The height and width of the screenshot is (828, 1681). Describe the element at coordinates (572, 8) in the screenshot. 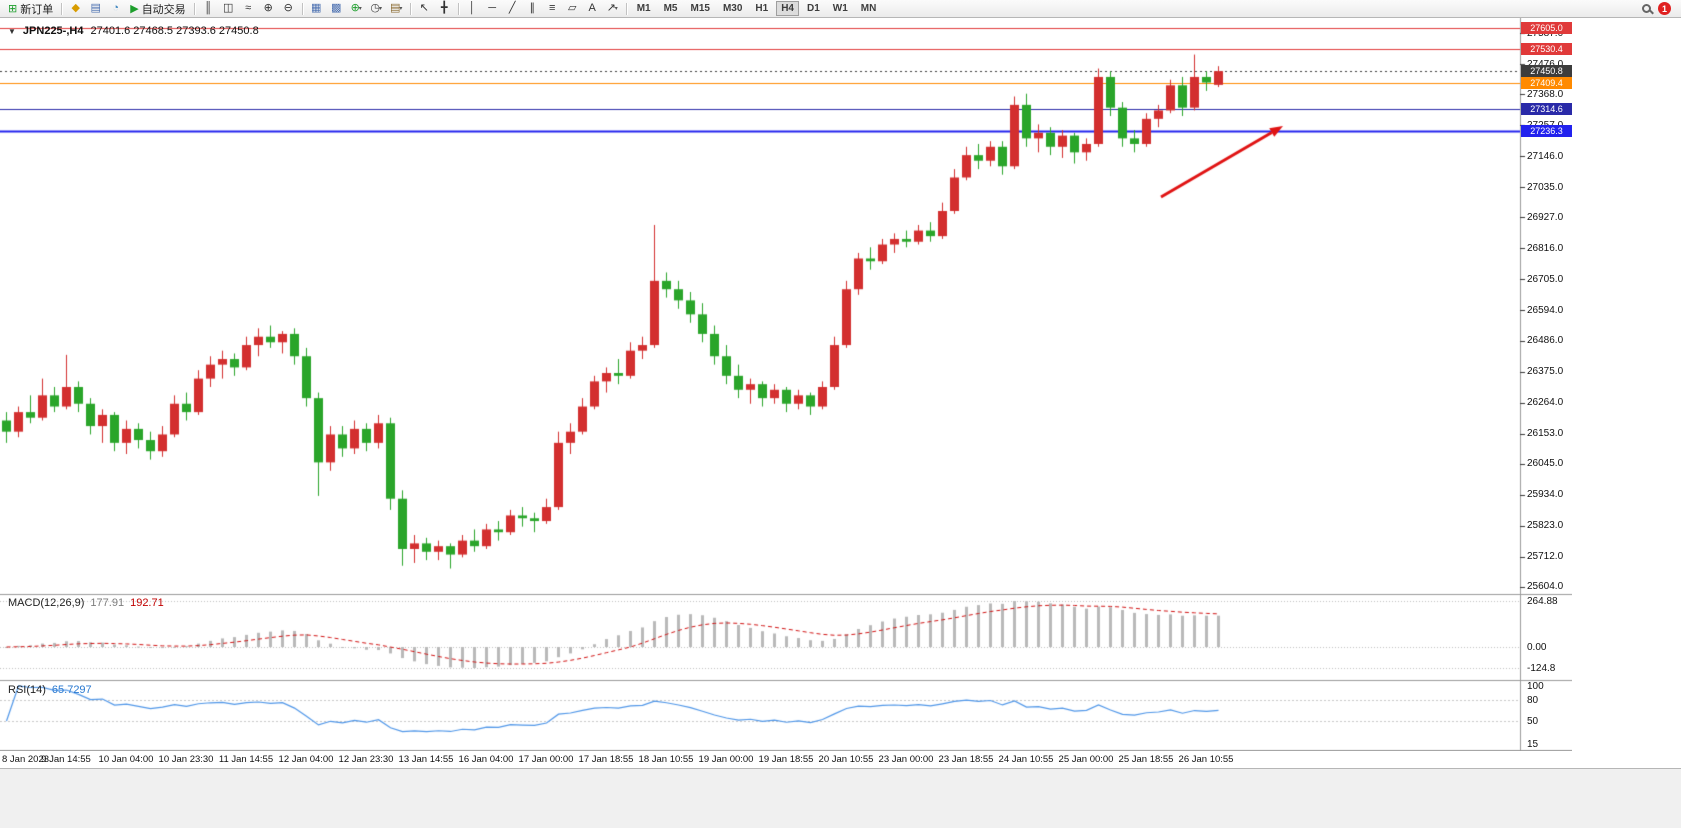

I see `shapes-icon: ▱` at that location.